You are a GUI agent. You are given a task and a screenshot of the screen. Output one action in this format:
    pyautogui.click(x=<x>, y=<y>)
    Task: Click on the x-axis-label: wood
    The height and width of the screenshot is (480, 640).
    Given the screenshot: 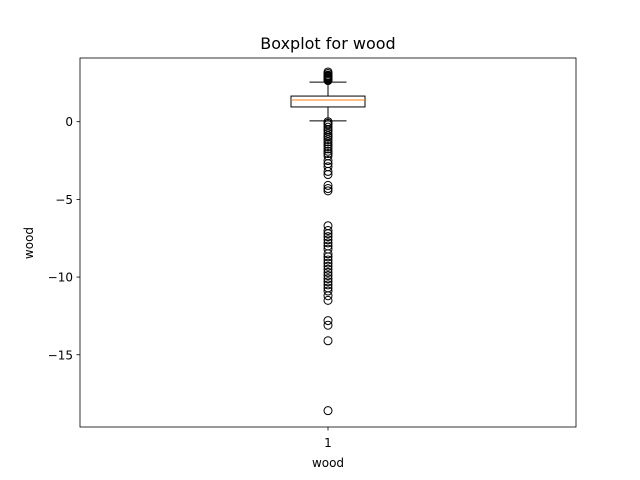 What is the action you would take?
    pyautogui.click(x=328, y=463)
    